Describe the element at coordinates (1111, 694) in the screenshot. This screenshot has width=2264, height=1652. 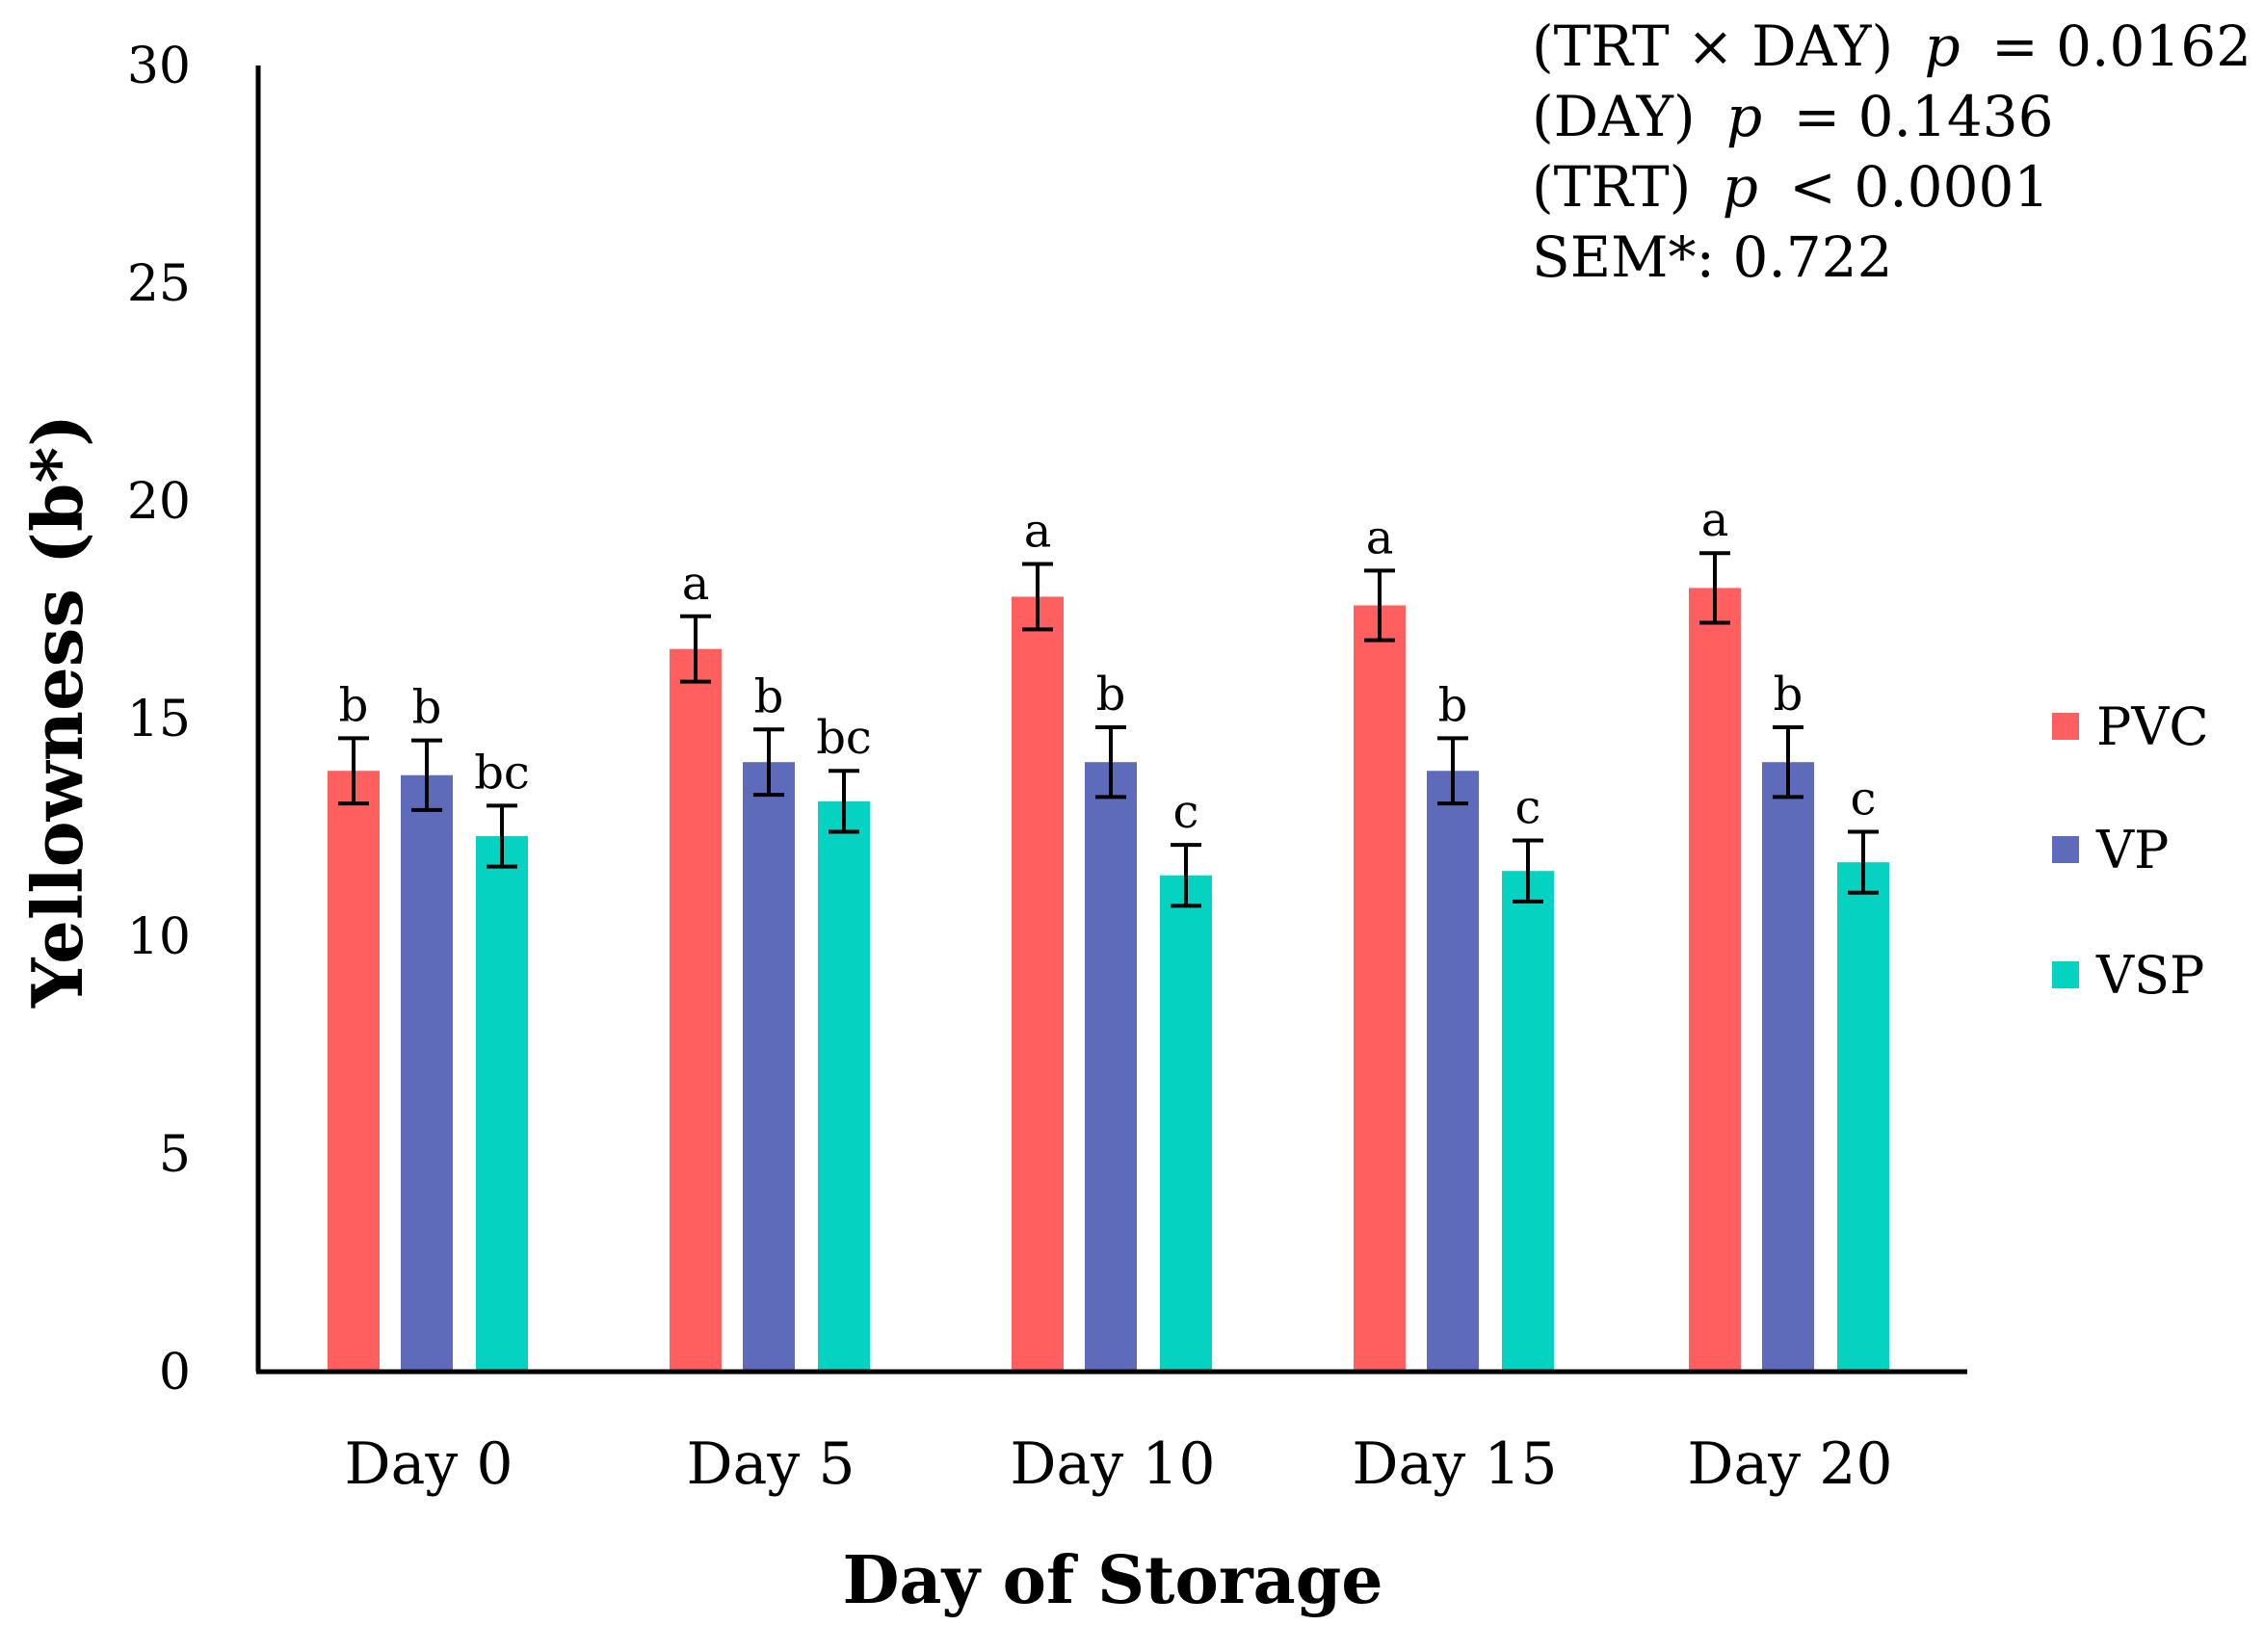
I see `sig-letter-vp-day-10: b` at that location.